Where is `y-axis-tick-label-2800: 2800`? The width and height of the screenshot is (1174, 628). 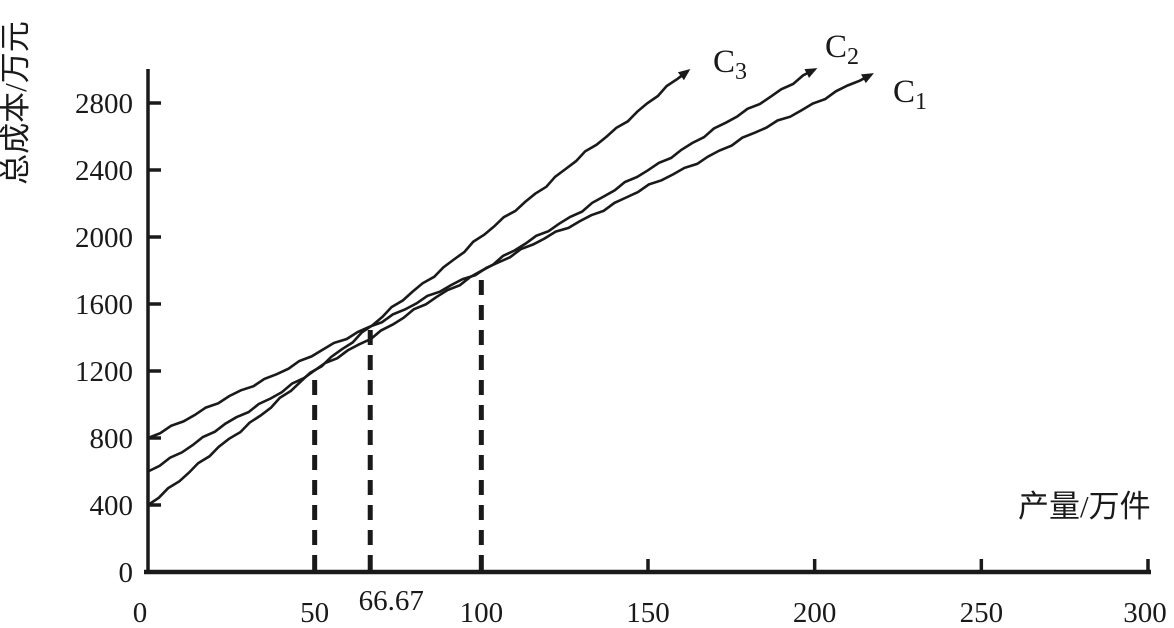 y-axis-tick-label-2800: 2800 is located at coordinates (104, 104).